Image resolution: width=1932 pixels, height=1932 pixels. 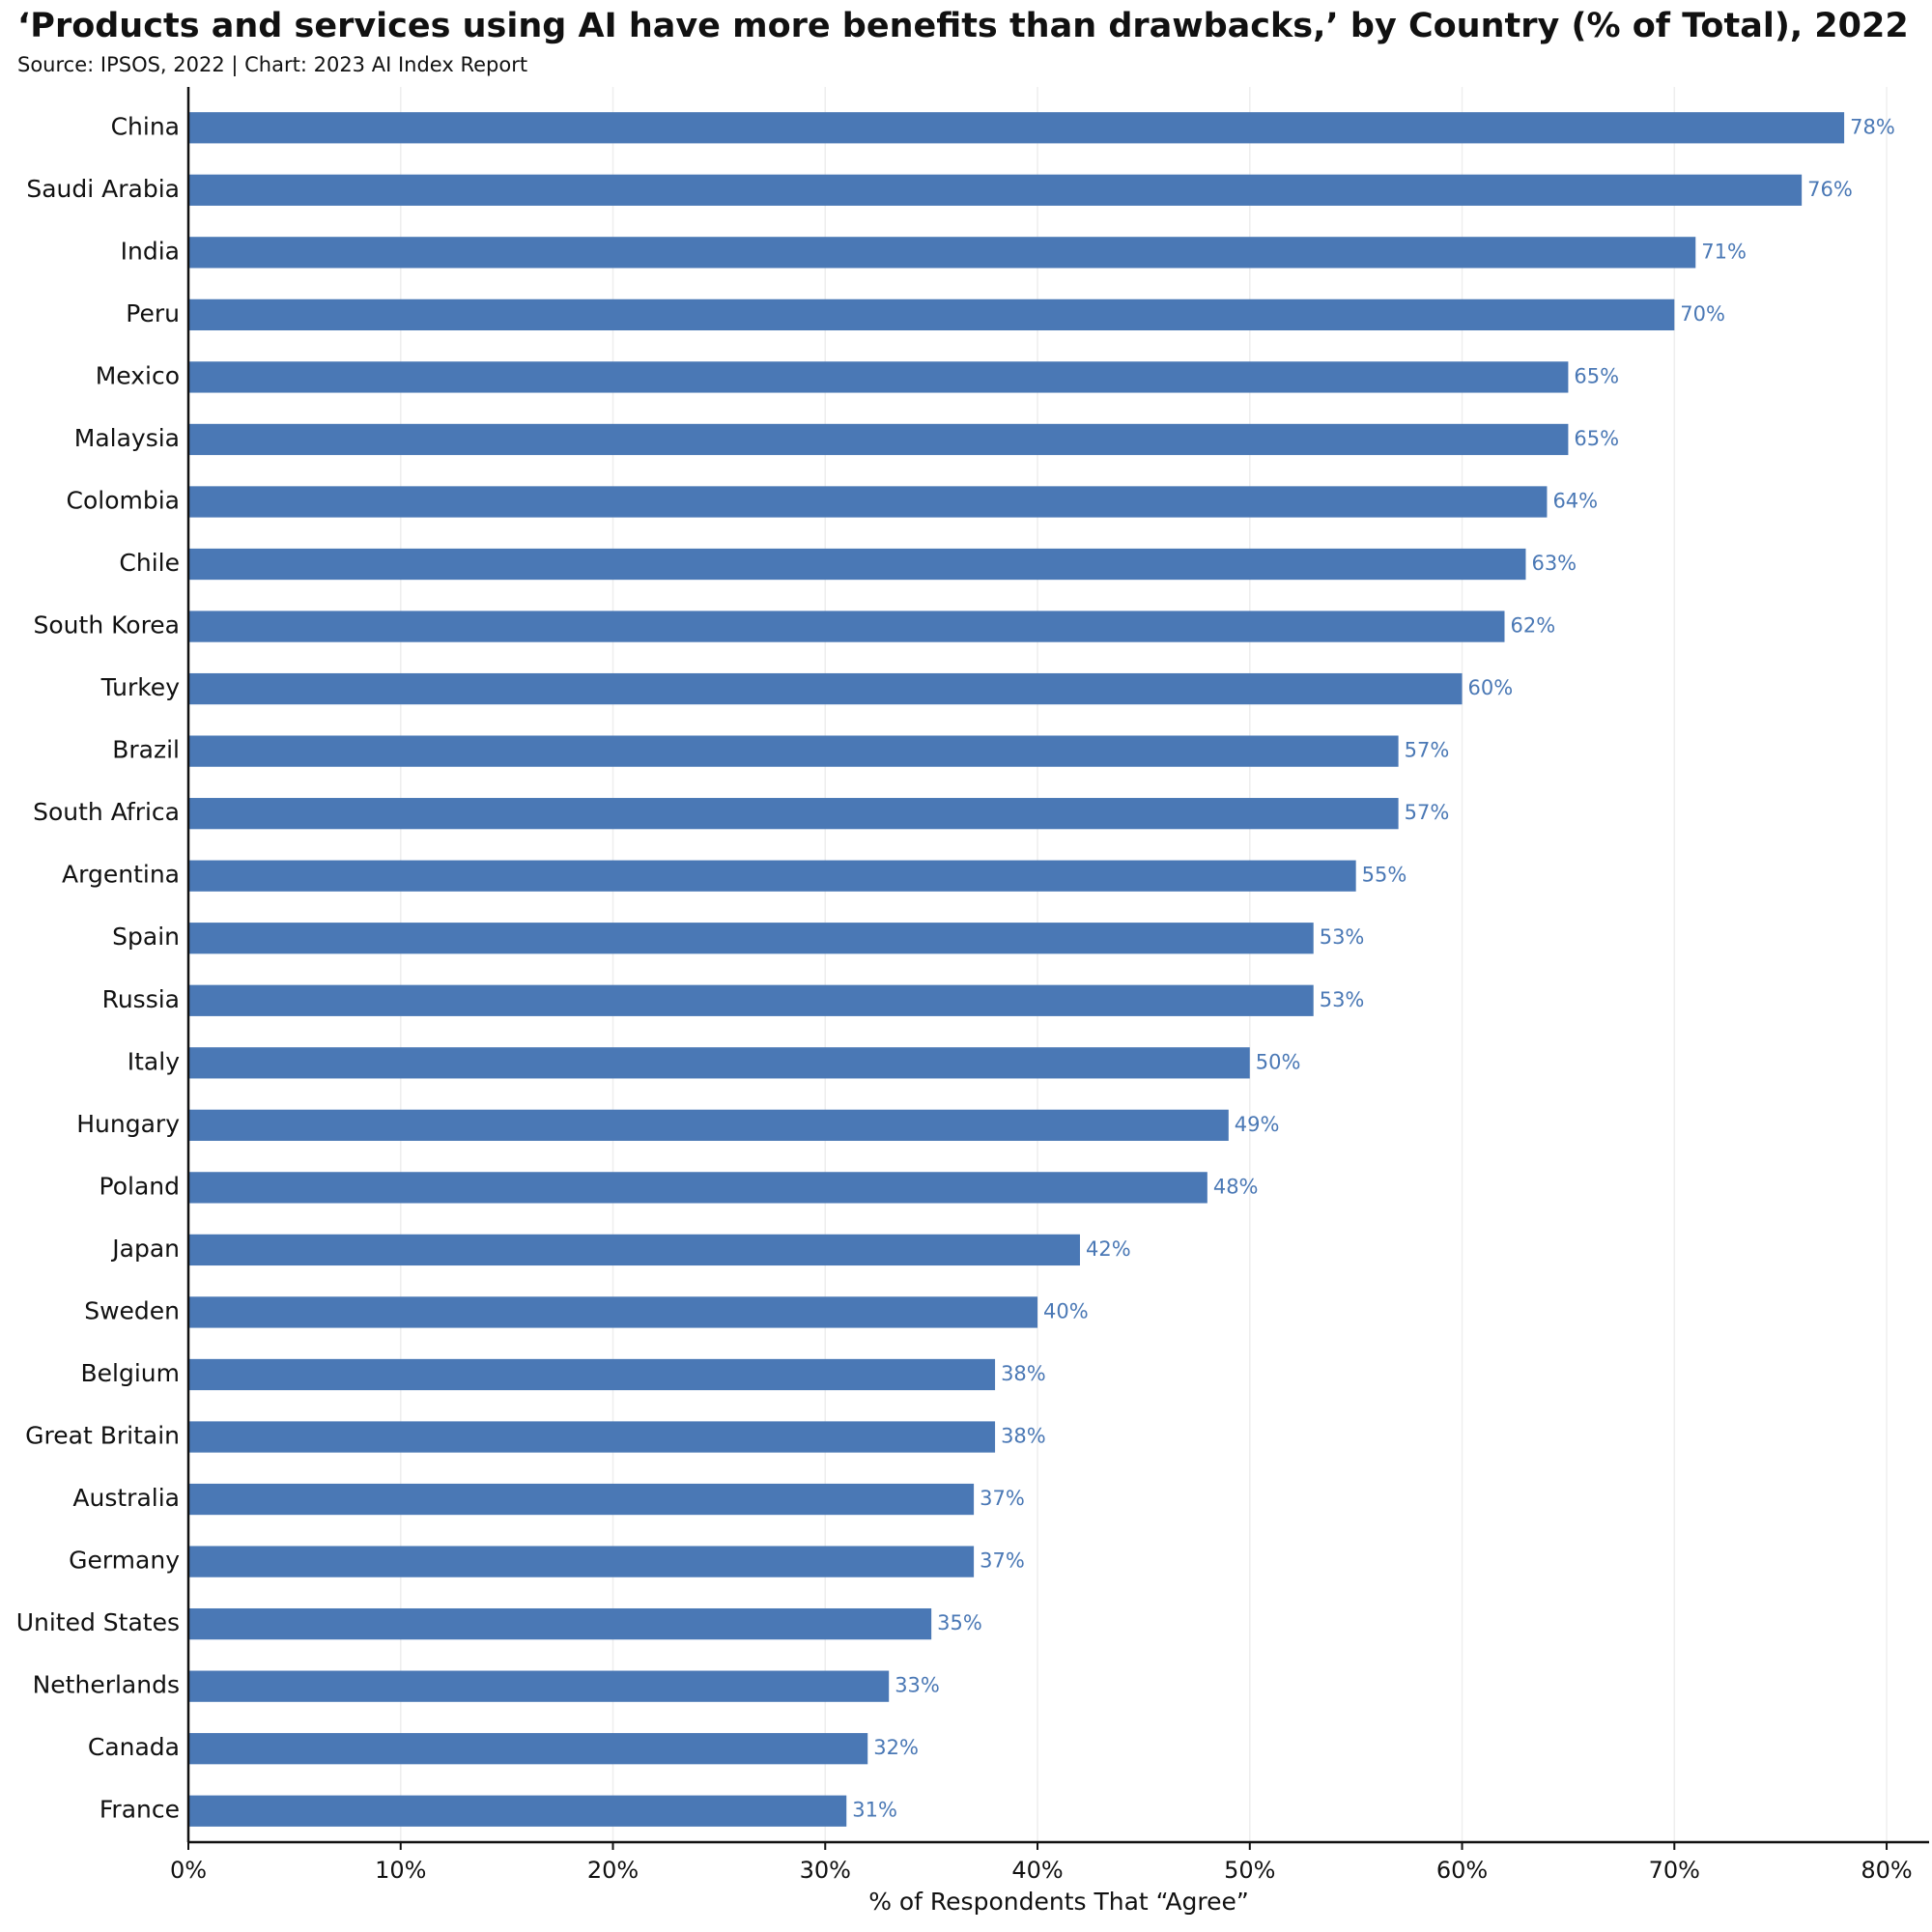 What do you see at coordinates (139, 1186) in the screenshot?
I see `y-tick-label: Poland` at bounding box center [139, 1186].